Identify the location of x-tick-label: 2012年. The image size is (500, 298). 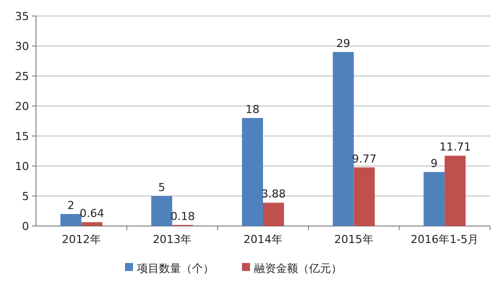
(81, 239).